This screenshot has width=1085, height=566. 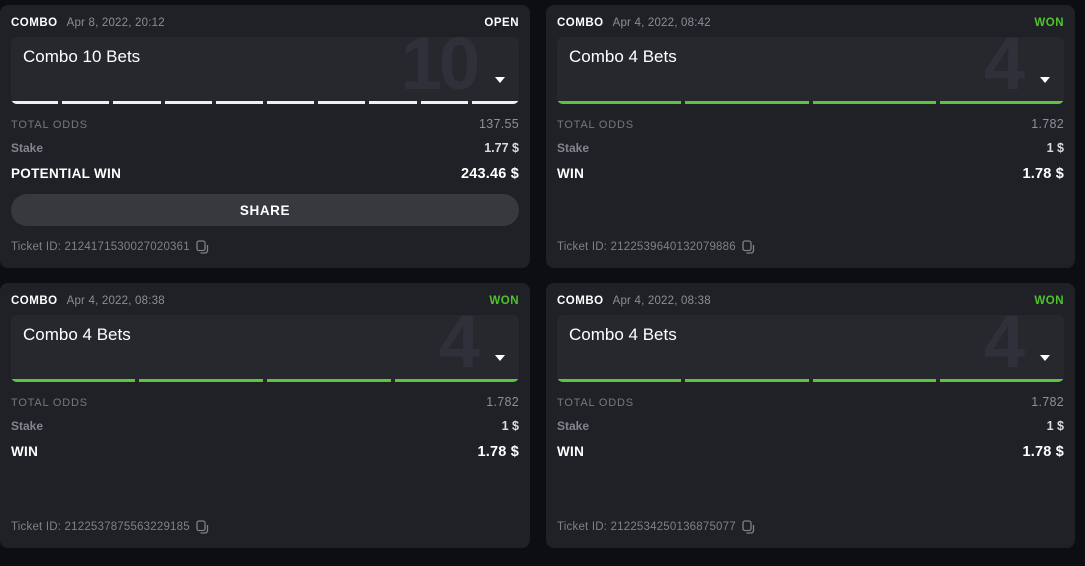 I want to click on stake-value: 1.77 $, so click(x=501, y=148).